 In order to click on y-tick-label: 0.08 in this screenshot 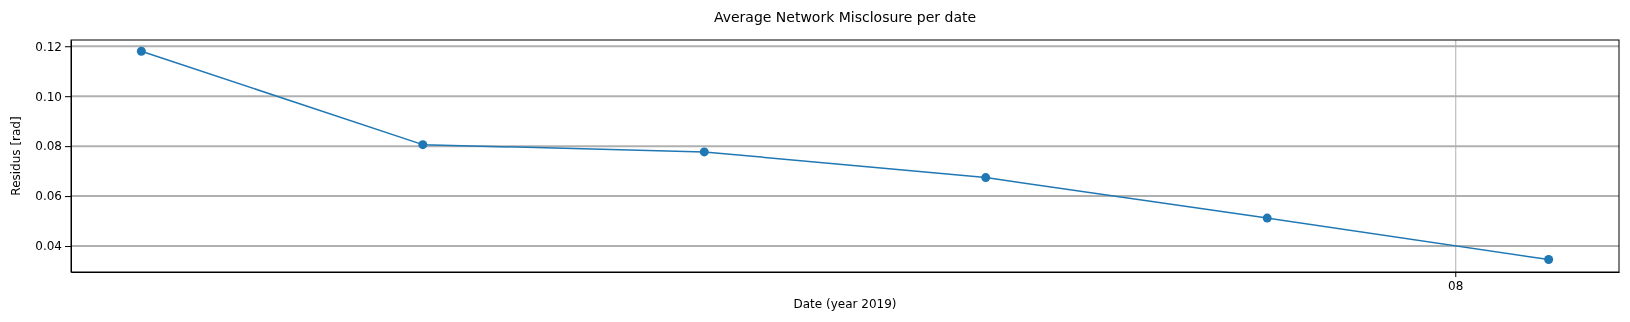, I will do `click(48, 146)`.